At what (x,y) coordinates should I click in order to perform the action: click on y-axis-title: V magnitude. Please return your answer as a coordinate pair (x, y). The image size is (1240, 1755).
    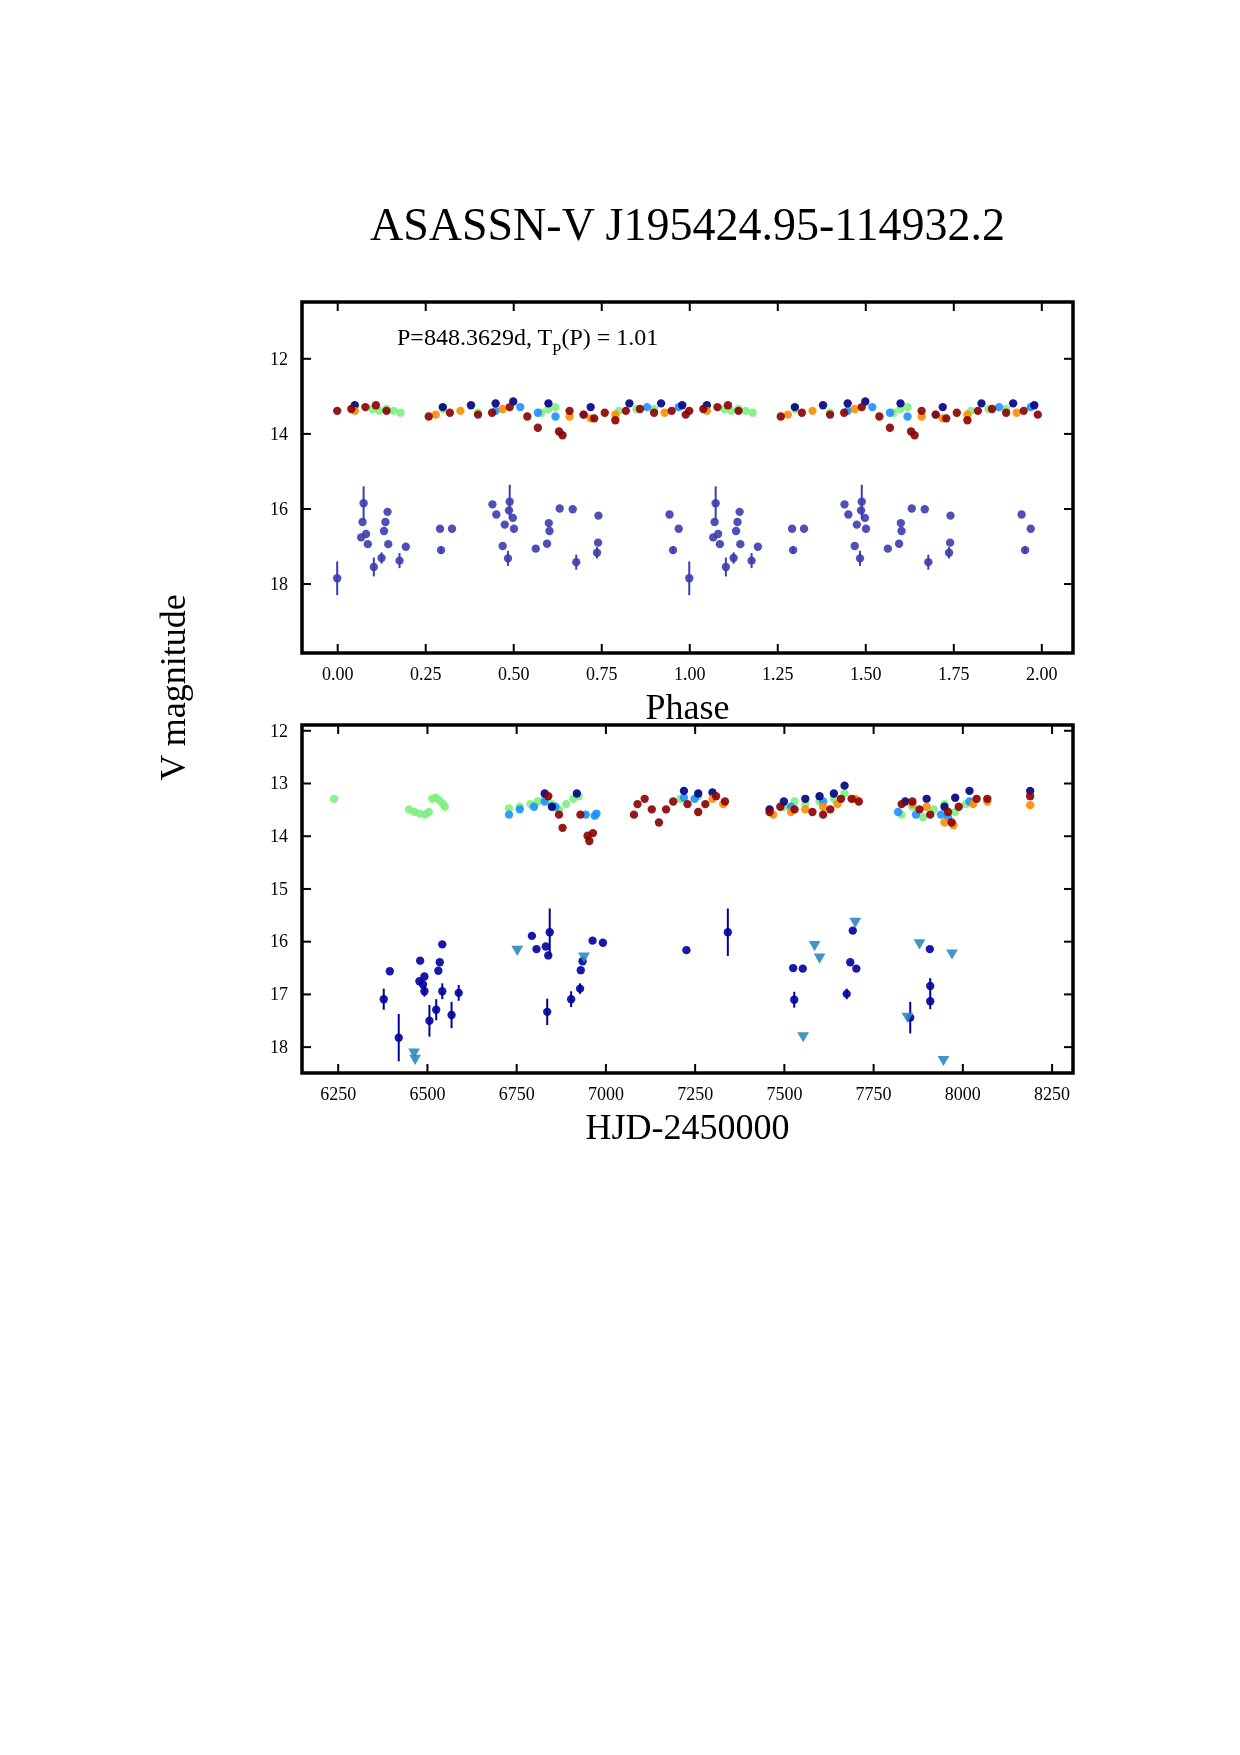
    Looking at the image, I should click on (173, 687).